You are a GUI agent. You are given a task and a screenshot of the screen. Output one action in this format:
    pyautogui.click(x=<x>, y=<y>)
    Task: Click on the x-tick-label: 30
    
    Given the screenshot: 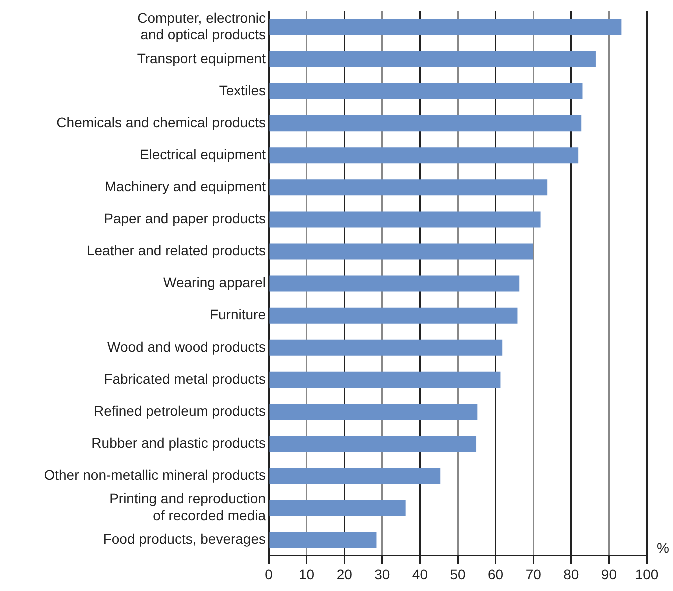 What is the action you would take?
    pyautogui.click(x=382, y=574)
    